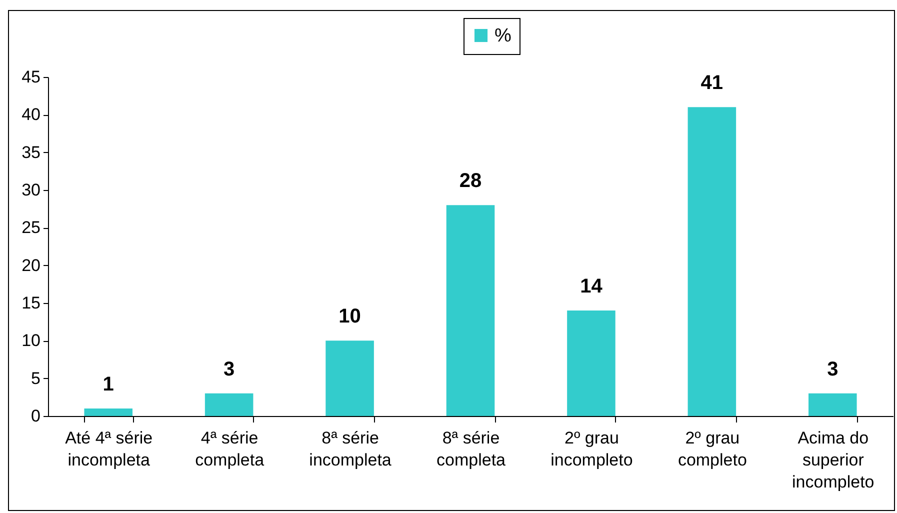  I want to click on y-tick-label: 30, so click(31, 190).